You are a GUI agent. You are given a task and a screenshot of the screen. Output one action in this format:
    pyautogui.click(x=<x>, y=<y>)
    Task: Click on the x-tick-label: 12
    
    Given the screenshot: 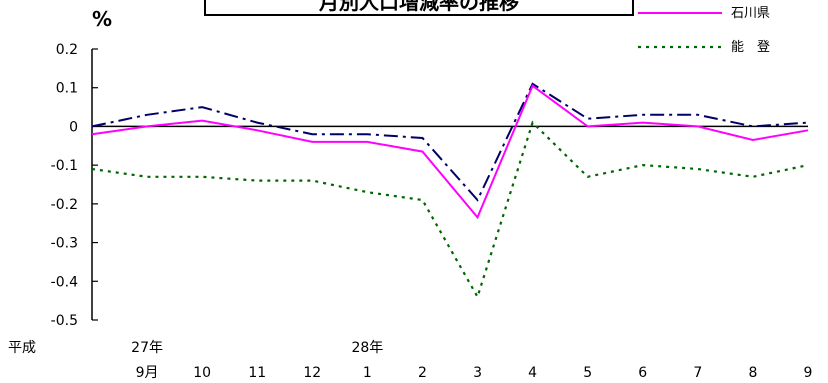 What is the action you would take?
    pyautogui.click(x=312, y=373)
    